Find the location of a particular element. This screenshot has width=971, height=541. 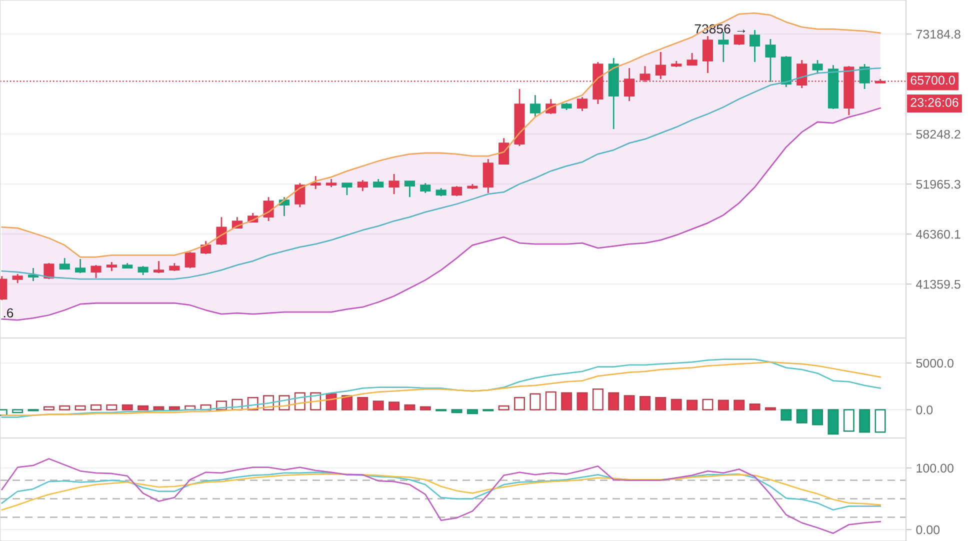

y-tick-label: 0.0 is located at coordinates (924, 410).